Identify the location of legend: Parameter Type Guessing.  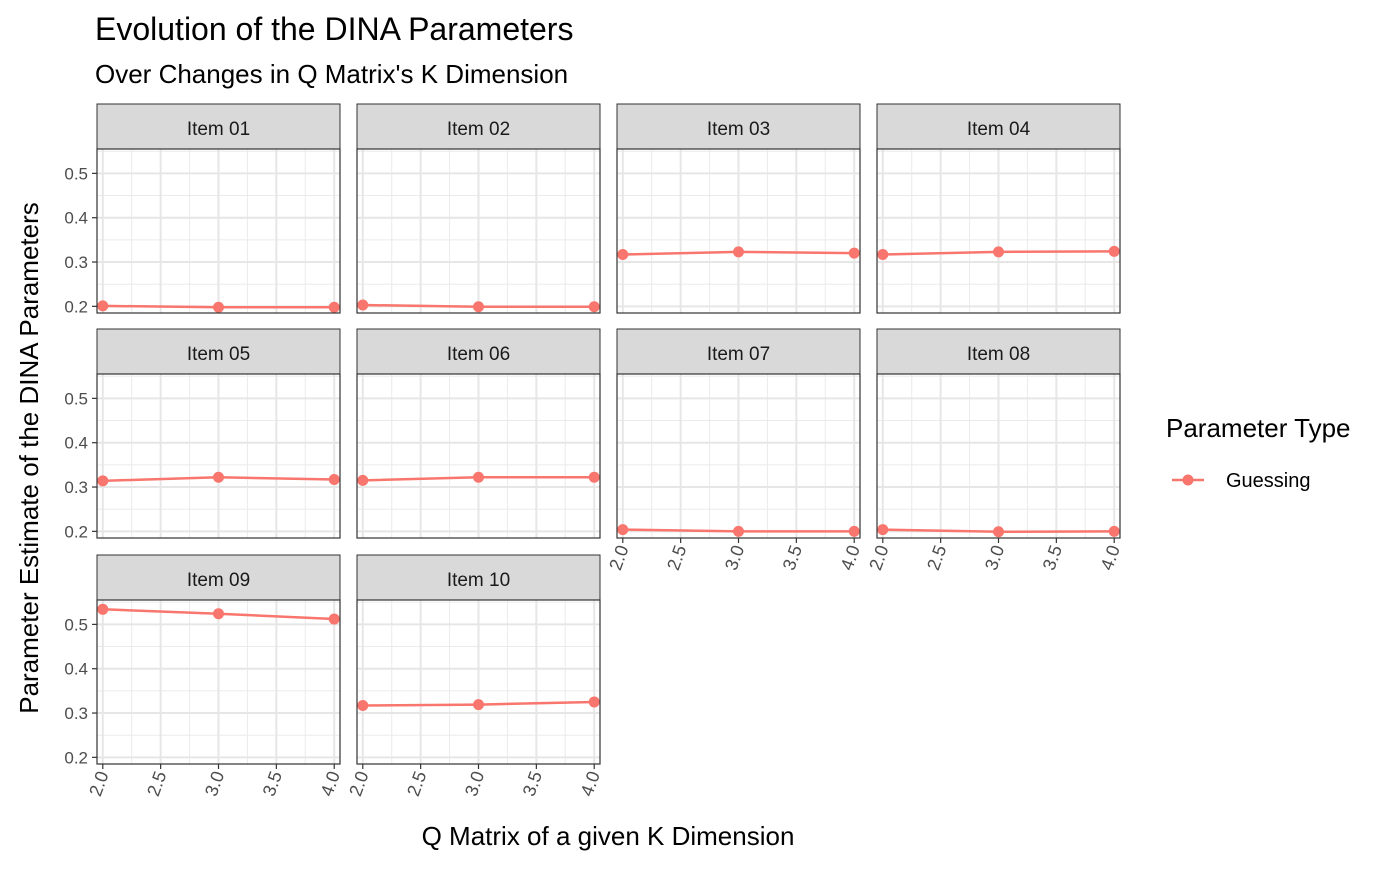
(1258, 452).